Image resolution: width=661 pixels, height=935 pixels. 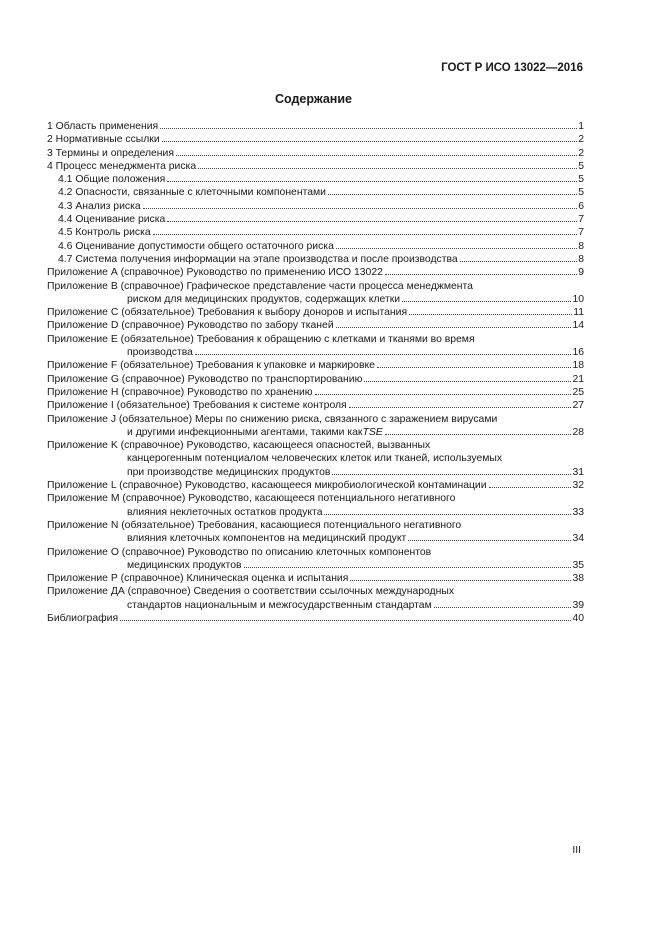 What do you see at coordinates (103, 140) in the screenshot?
I see `toc-entry-title: 2 Нормативные ссылки` at bounding box center [103, 140].